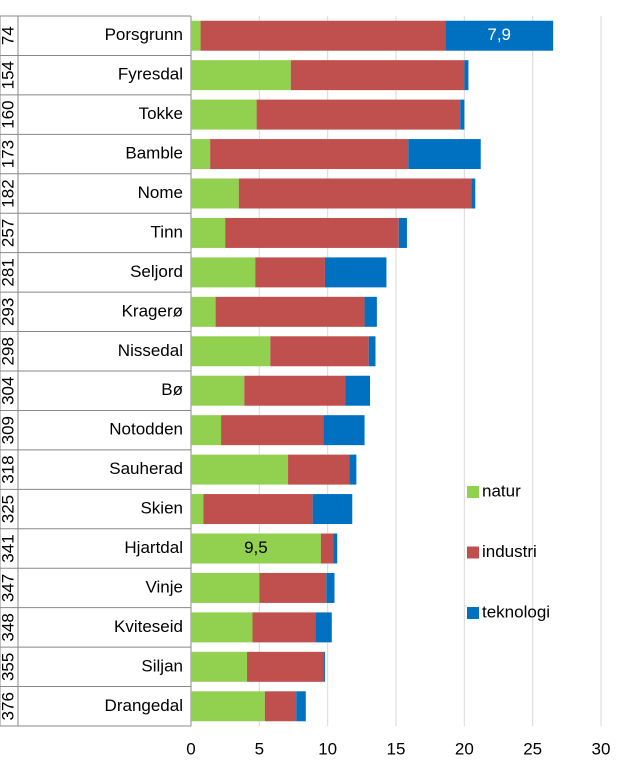  I want to click on group-label: 347, so click(8, 588).